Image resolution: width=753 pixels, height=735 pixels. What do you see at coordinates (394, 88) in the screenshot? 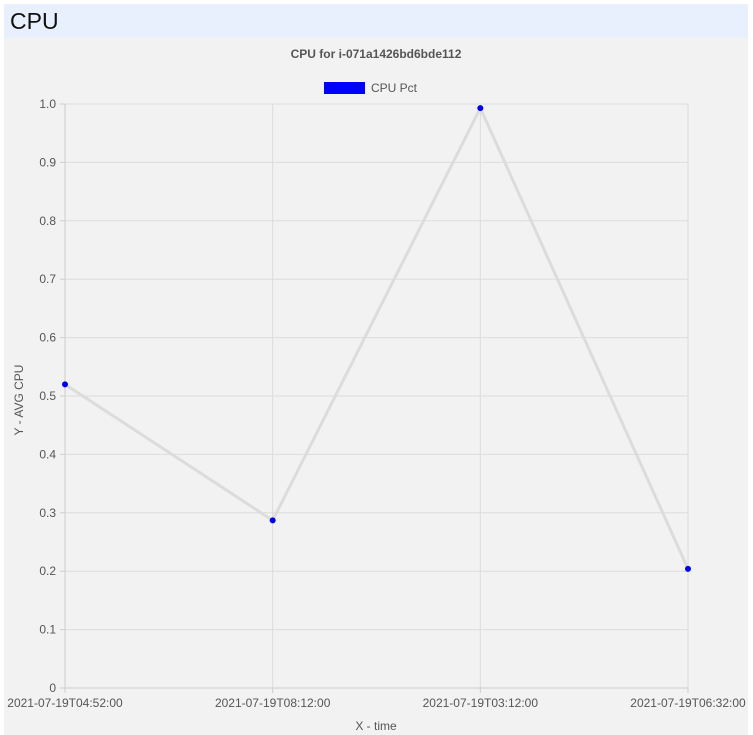
I see `legend-label: CPU Pct` at bounding box center [394, 88].